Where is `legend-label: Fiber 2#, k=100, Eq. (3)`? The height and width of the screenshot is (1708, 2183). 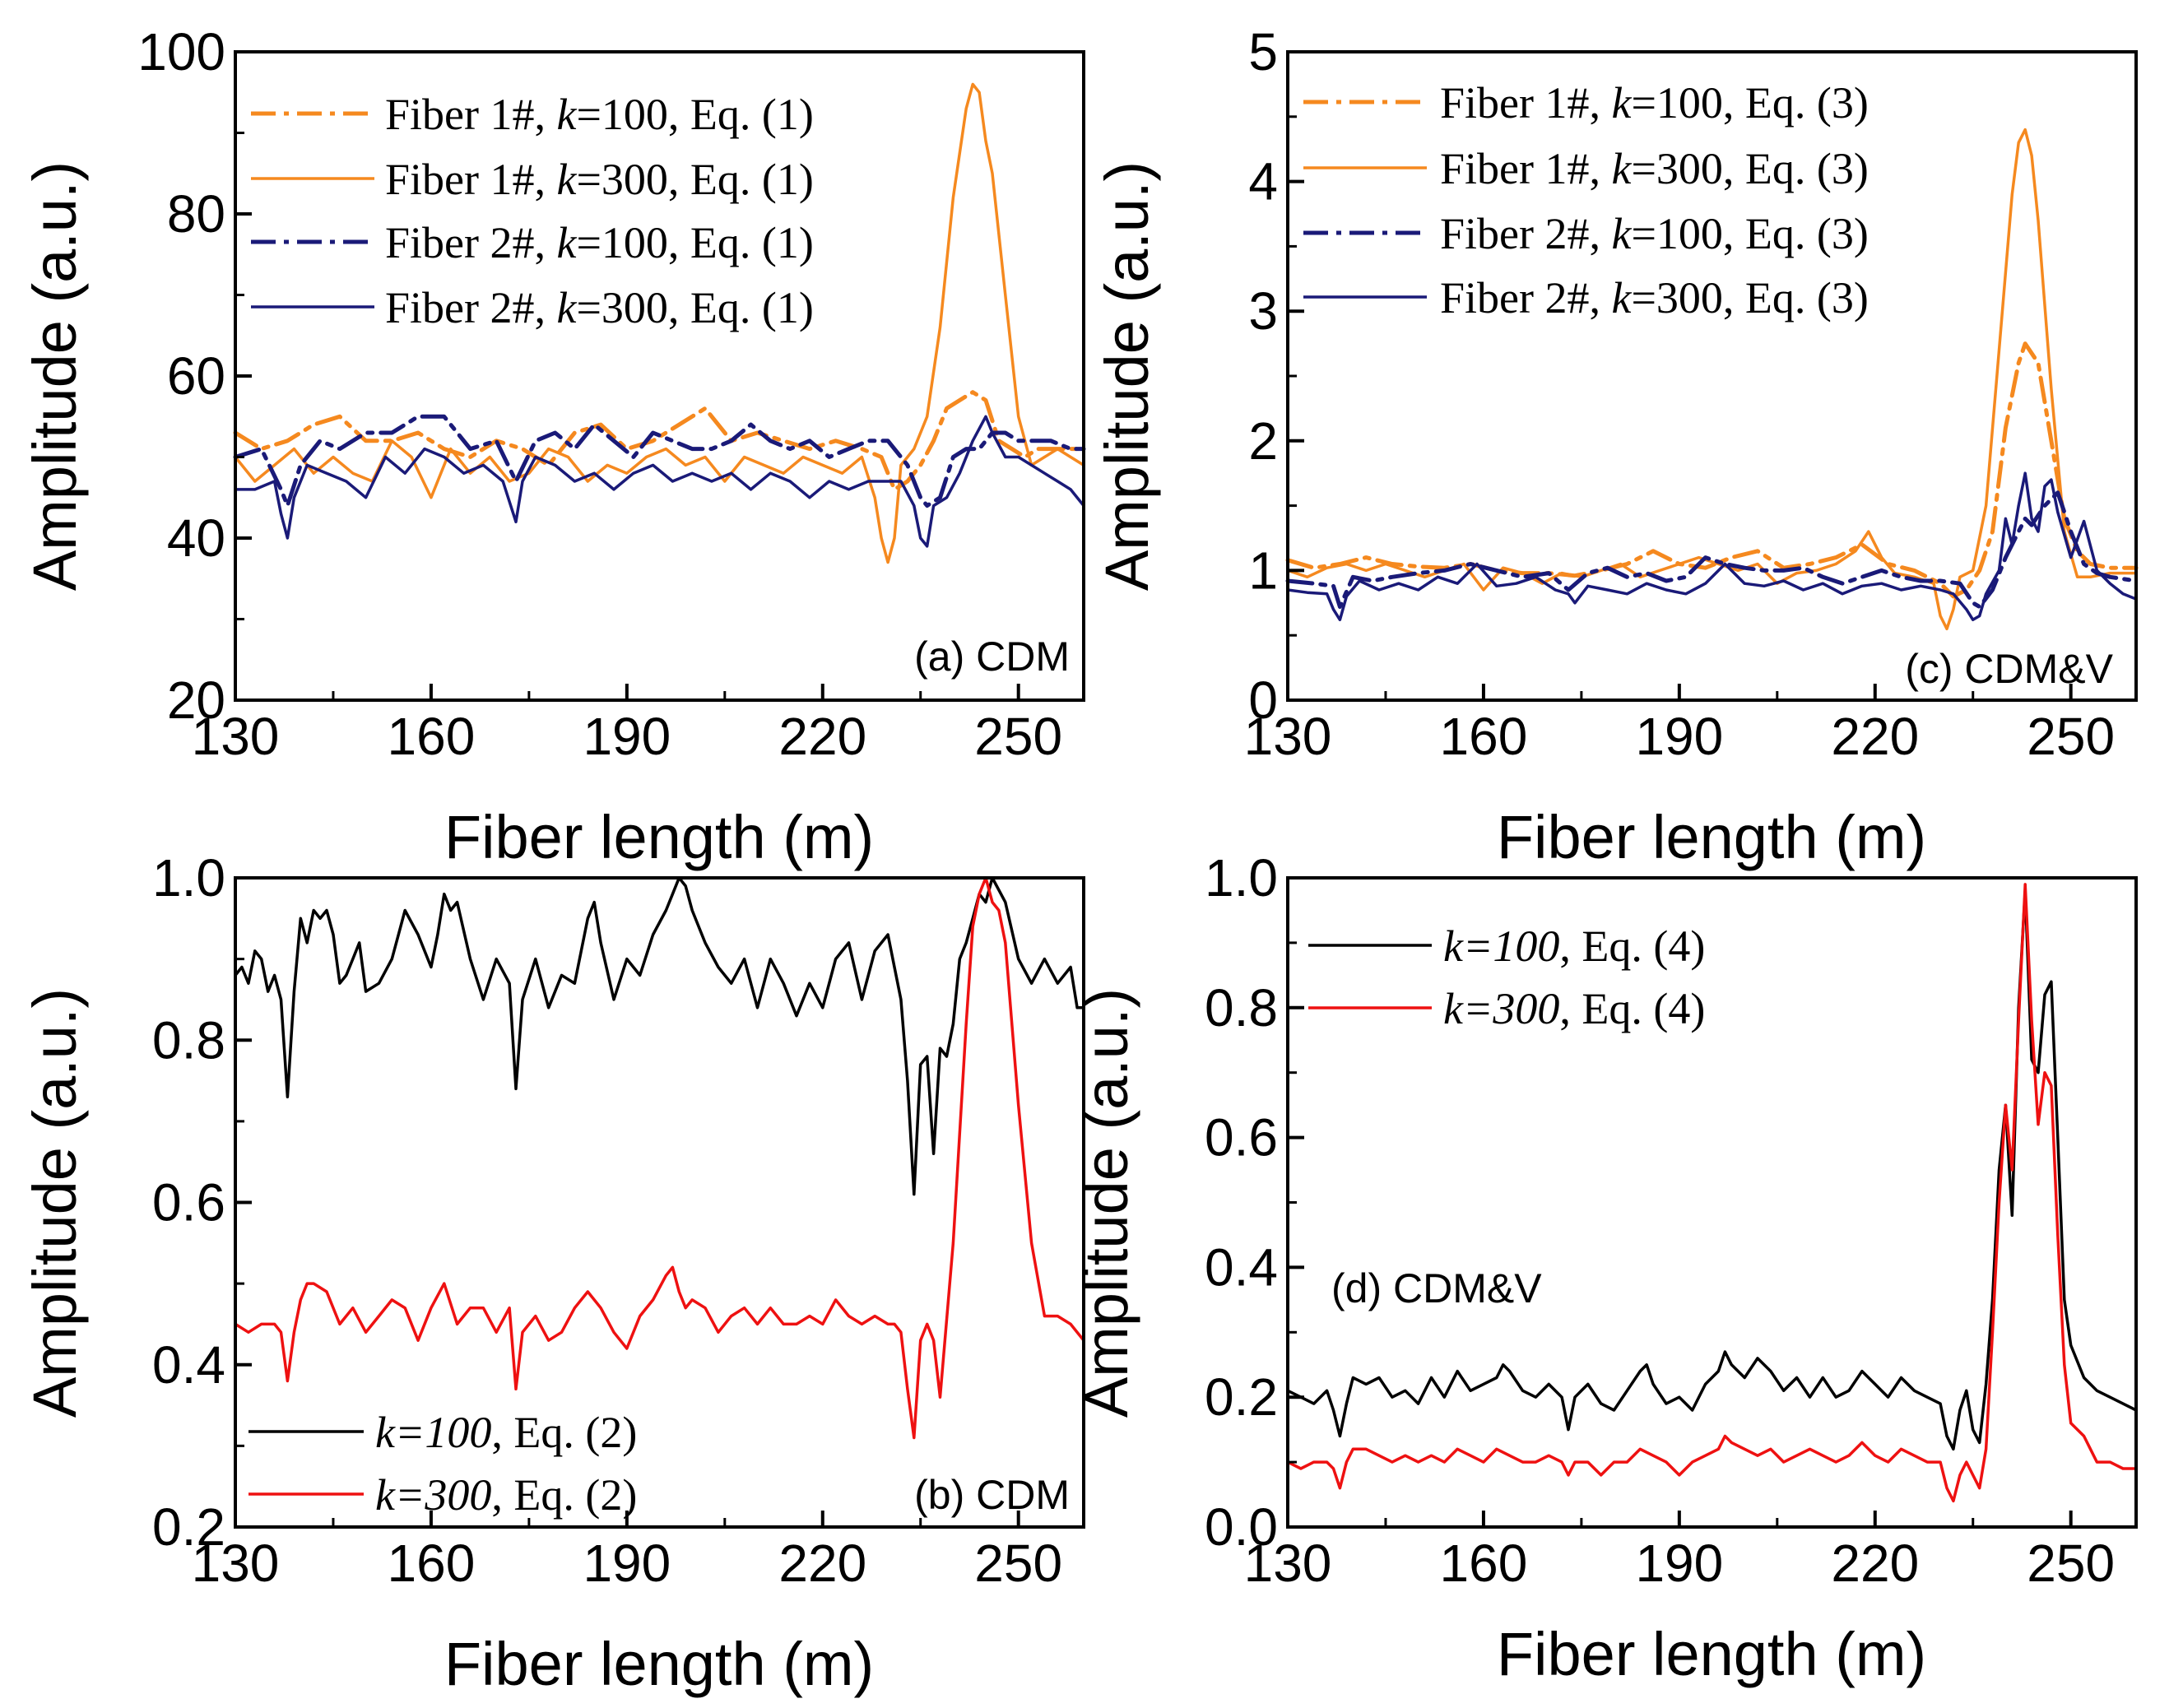 legend-label: Fiber 2#, k=100, Eq. (3) is located at coordinates (1654, 234).